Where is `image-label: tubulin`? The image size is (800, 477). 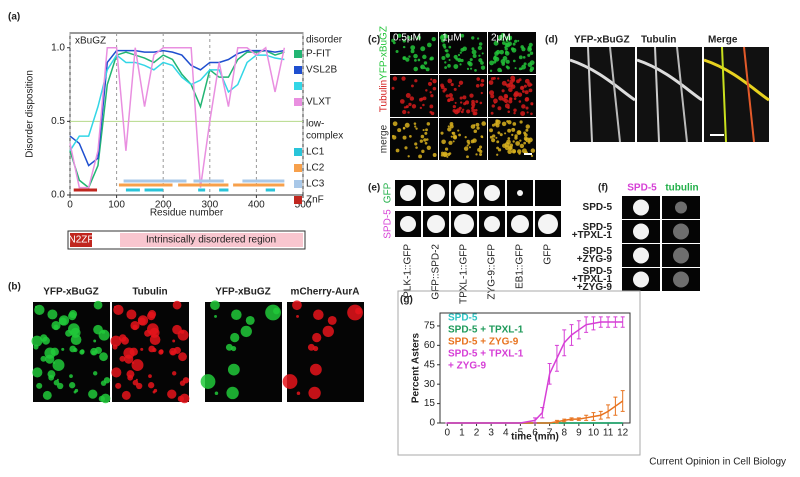
image-label: tubulin is located at coordinates (681, 188).